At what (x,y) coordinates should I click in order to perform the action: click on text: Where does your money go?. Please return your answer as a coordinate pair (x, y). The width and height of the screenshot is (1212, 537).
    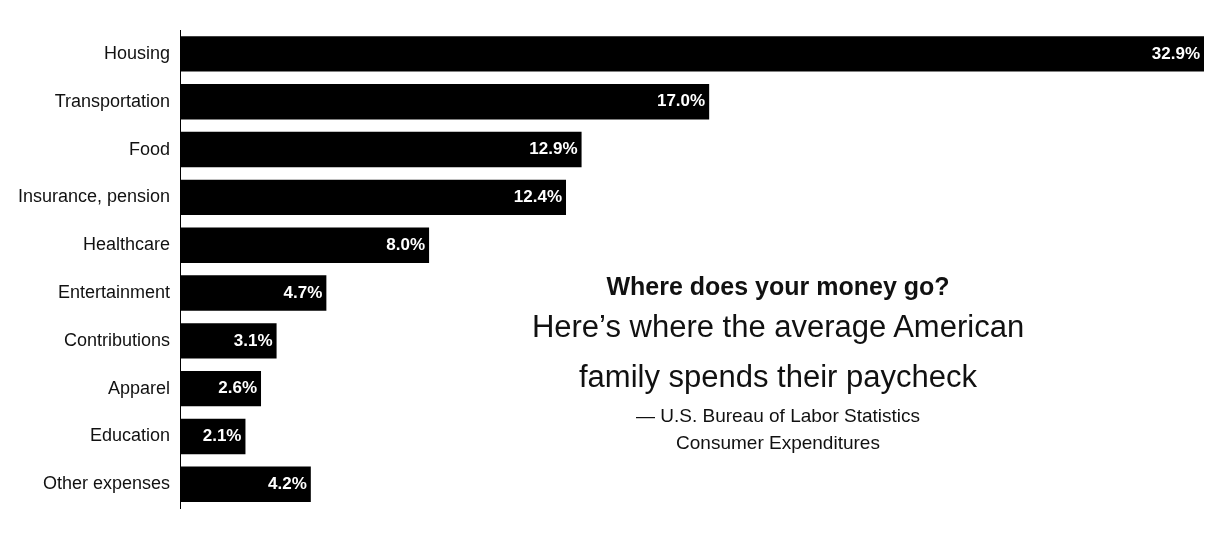
    Looking at the image, I should click on (778, 286).